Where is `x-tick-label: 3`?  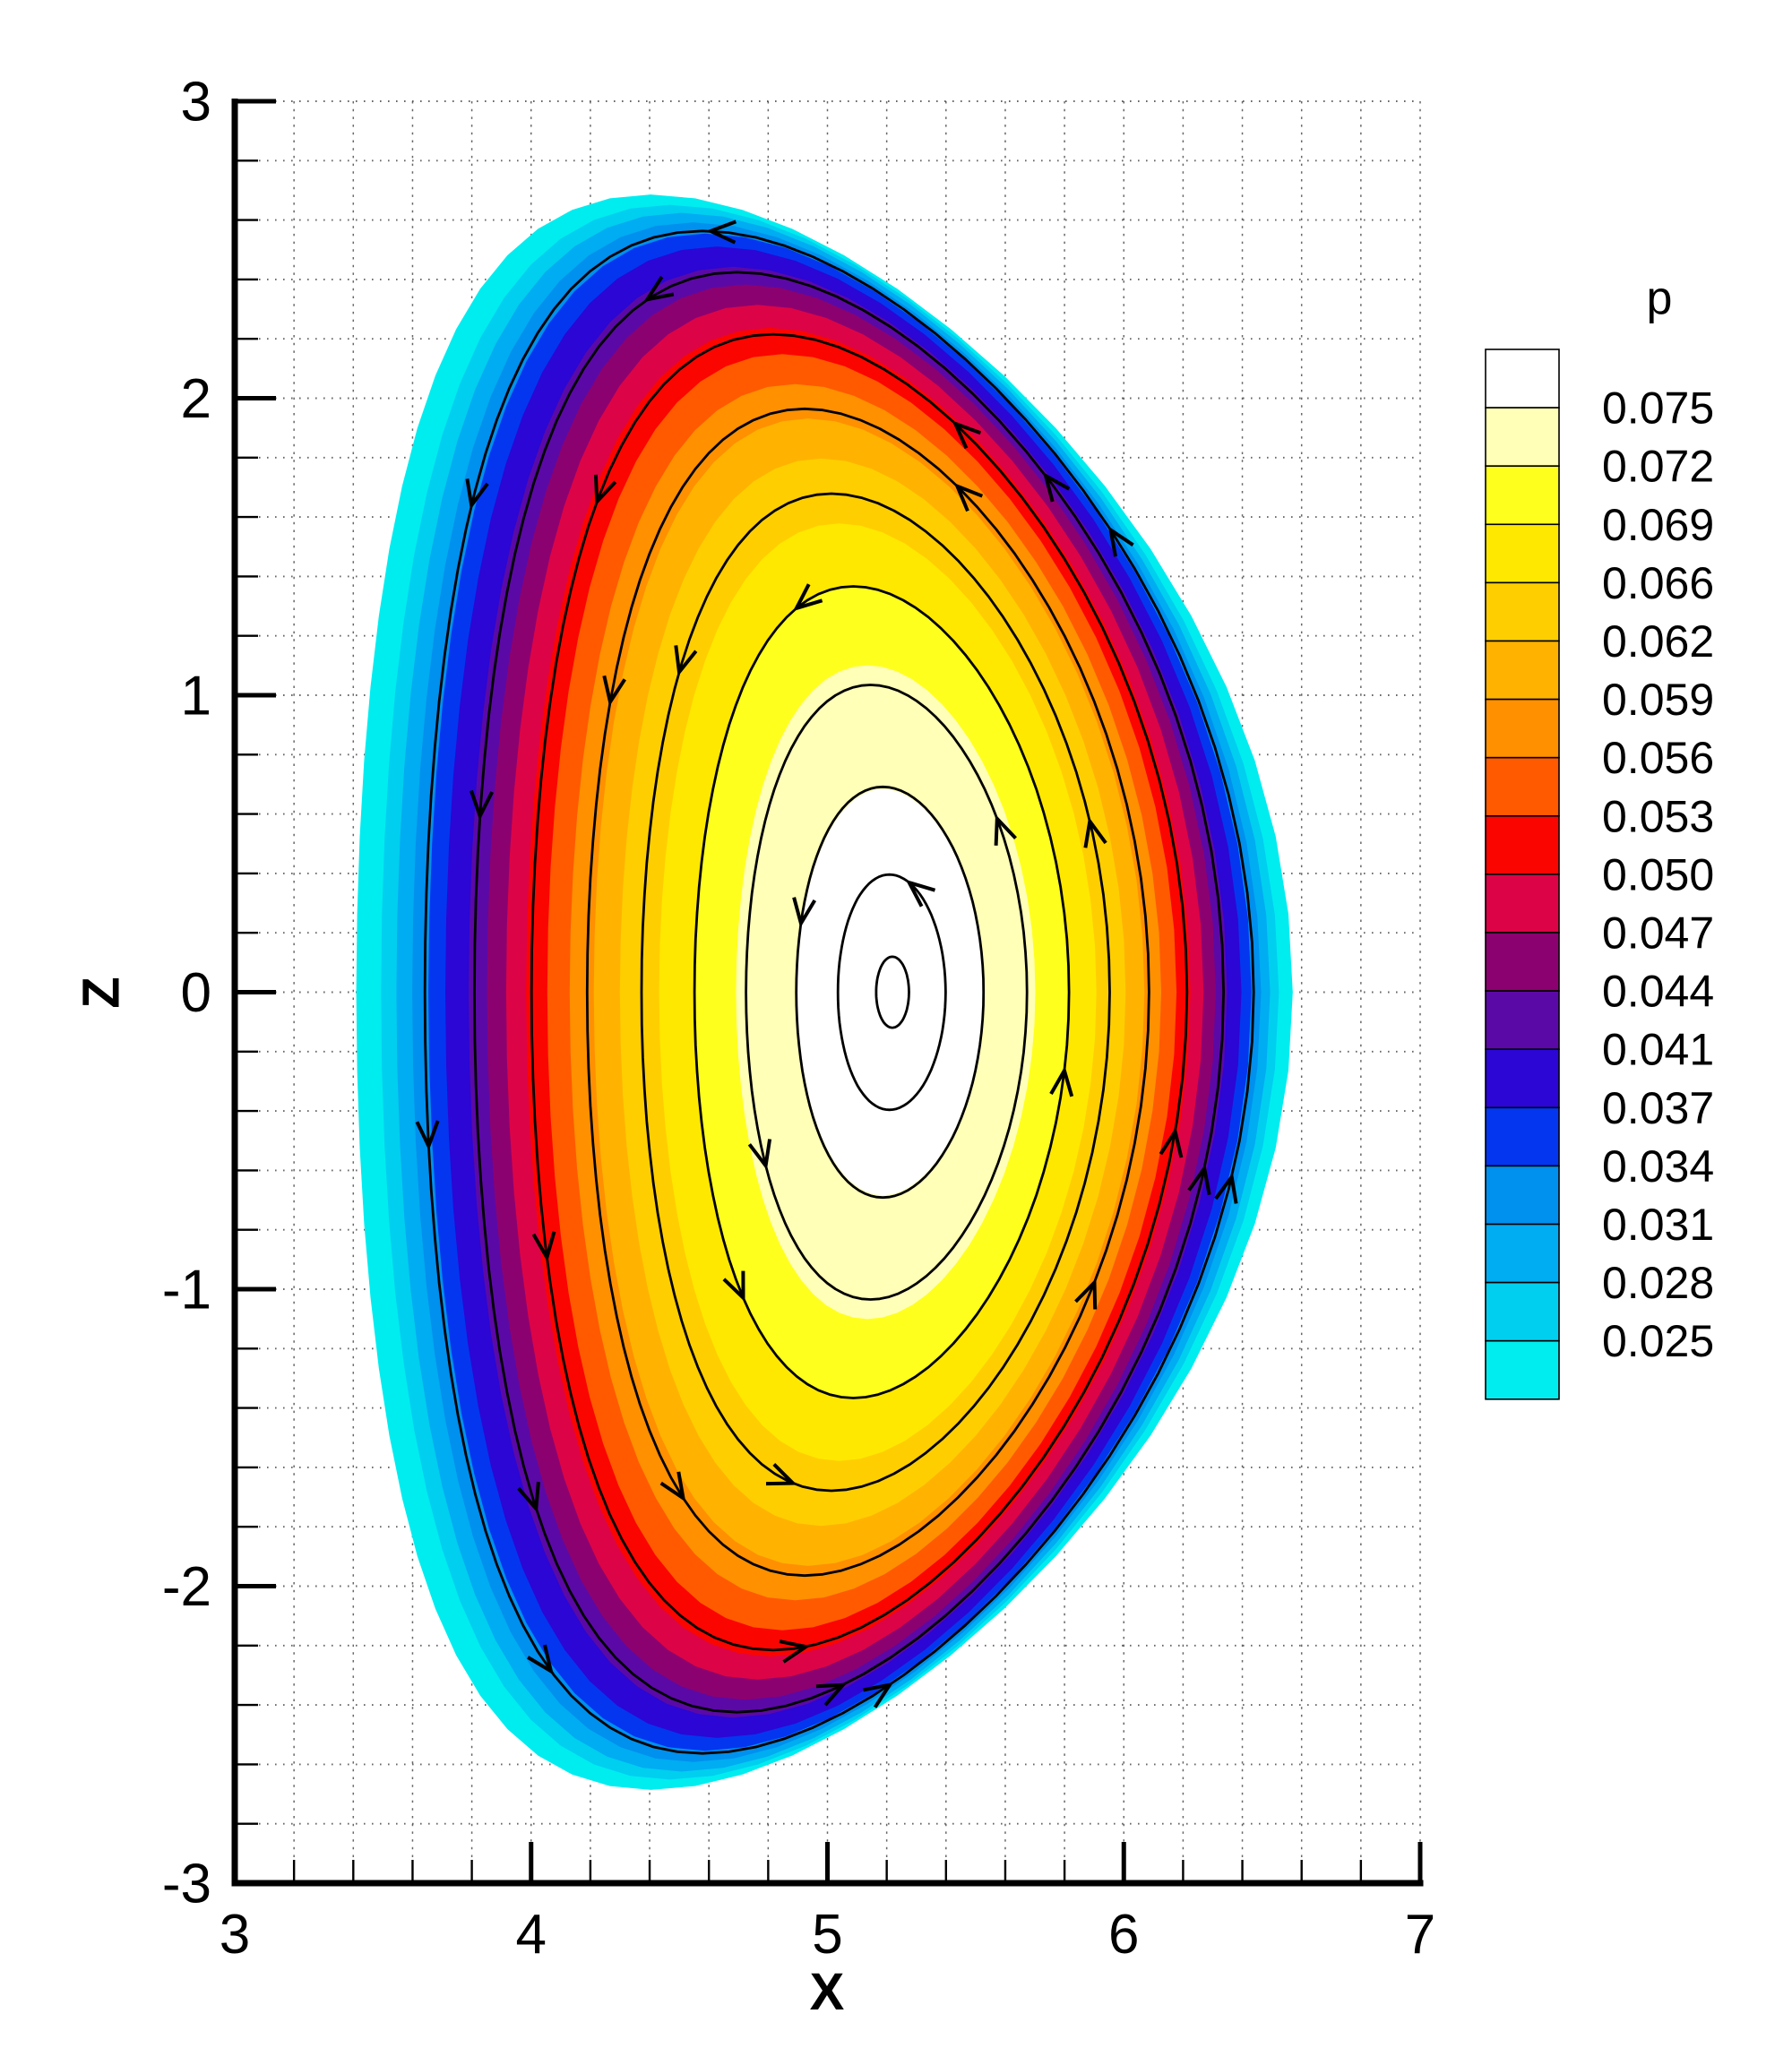
x-tick-label: 3 is located at coordinates (235, 1935).